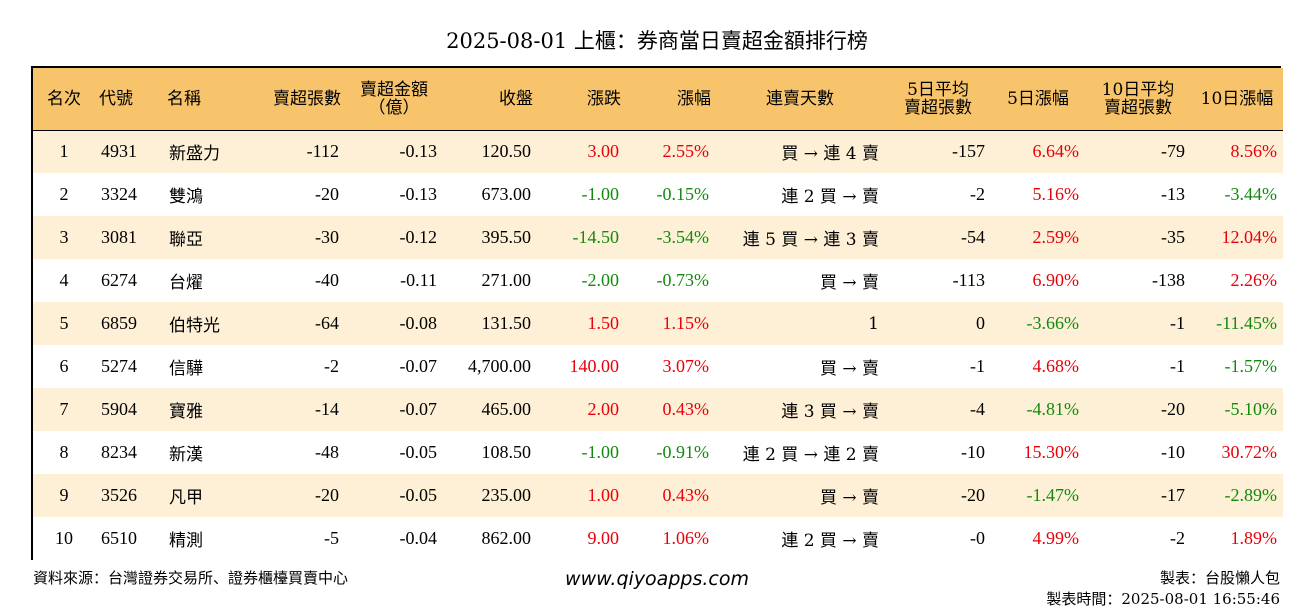 The width and height of the screenshot is (1314, 612). I want to click on cell-chg5: -1.47%, so click(1053, 495).